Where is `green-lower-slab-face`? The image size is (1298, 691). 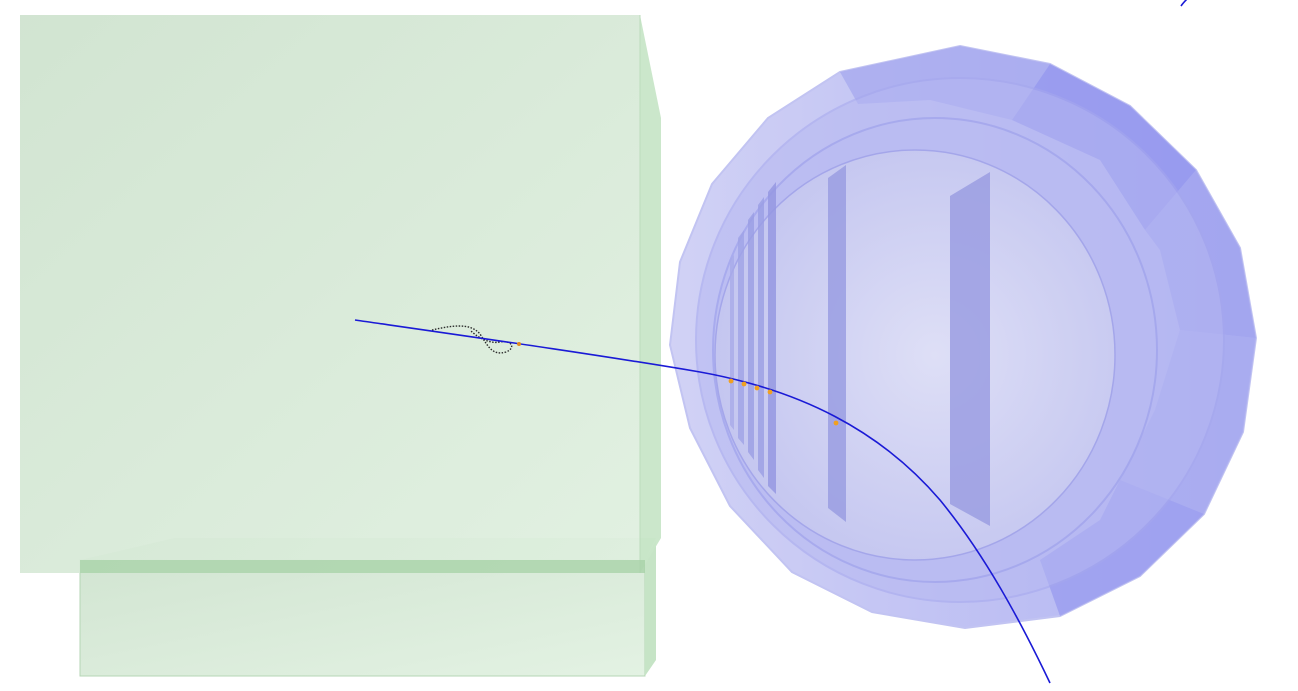 green-lower-slab-face is located at coordinates (362, 618).